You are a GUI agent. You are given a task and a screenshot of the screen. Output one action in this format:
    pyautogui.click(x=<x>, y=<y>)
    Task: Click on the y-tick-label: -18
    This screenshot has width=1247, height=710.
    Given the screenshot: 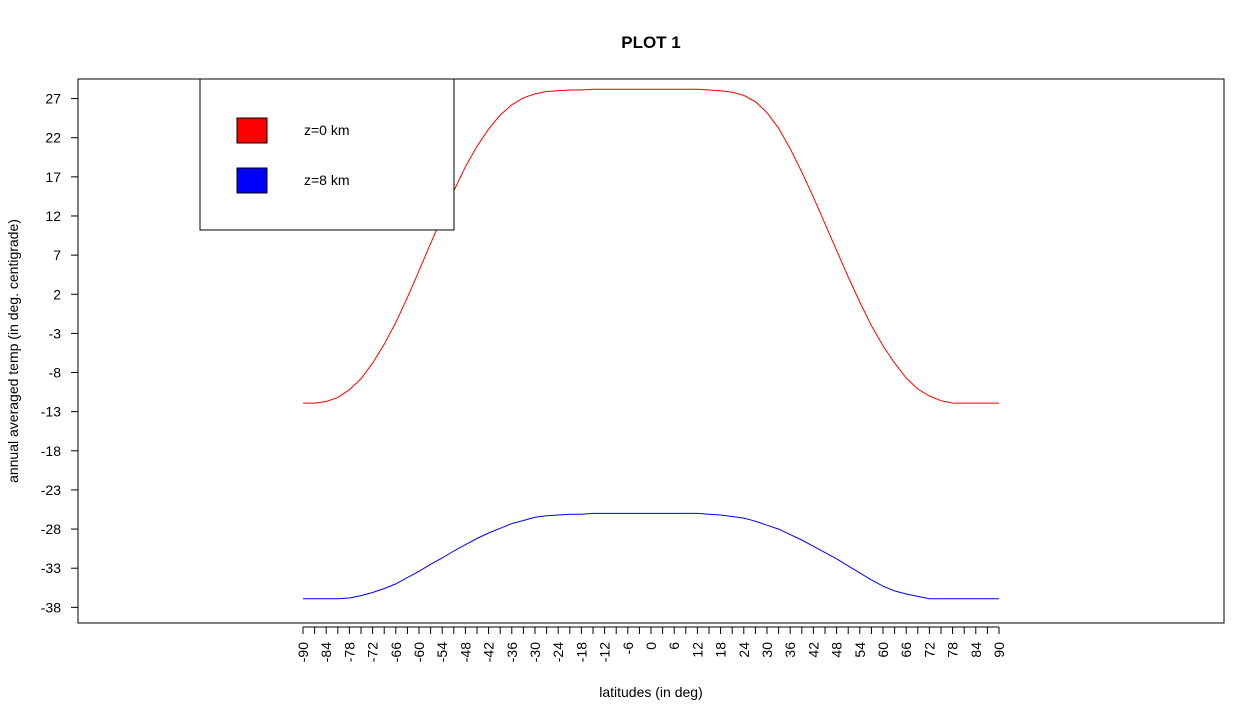 What is the action you would take?
    pyautogui.click(x=51, y=451)
    